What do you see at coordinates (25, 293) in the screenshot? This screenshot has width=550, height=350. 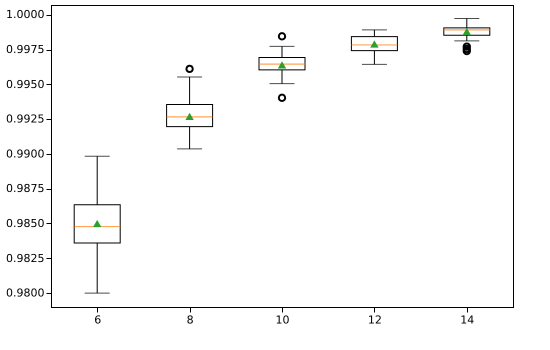 I see `y-tick-label: 0.9800` at bounding box center [25, 293].